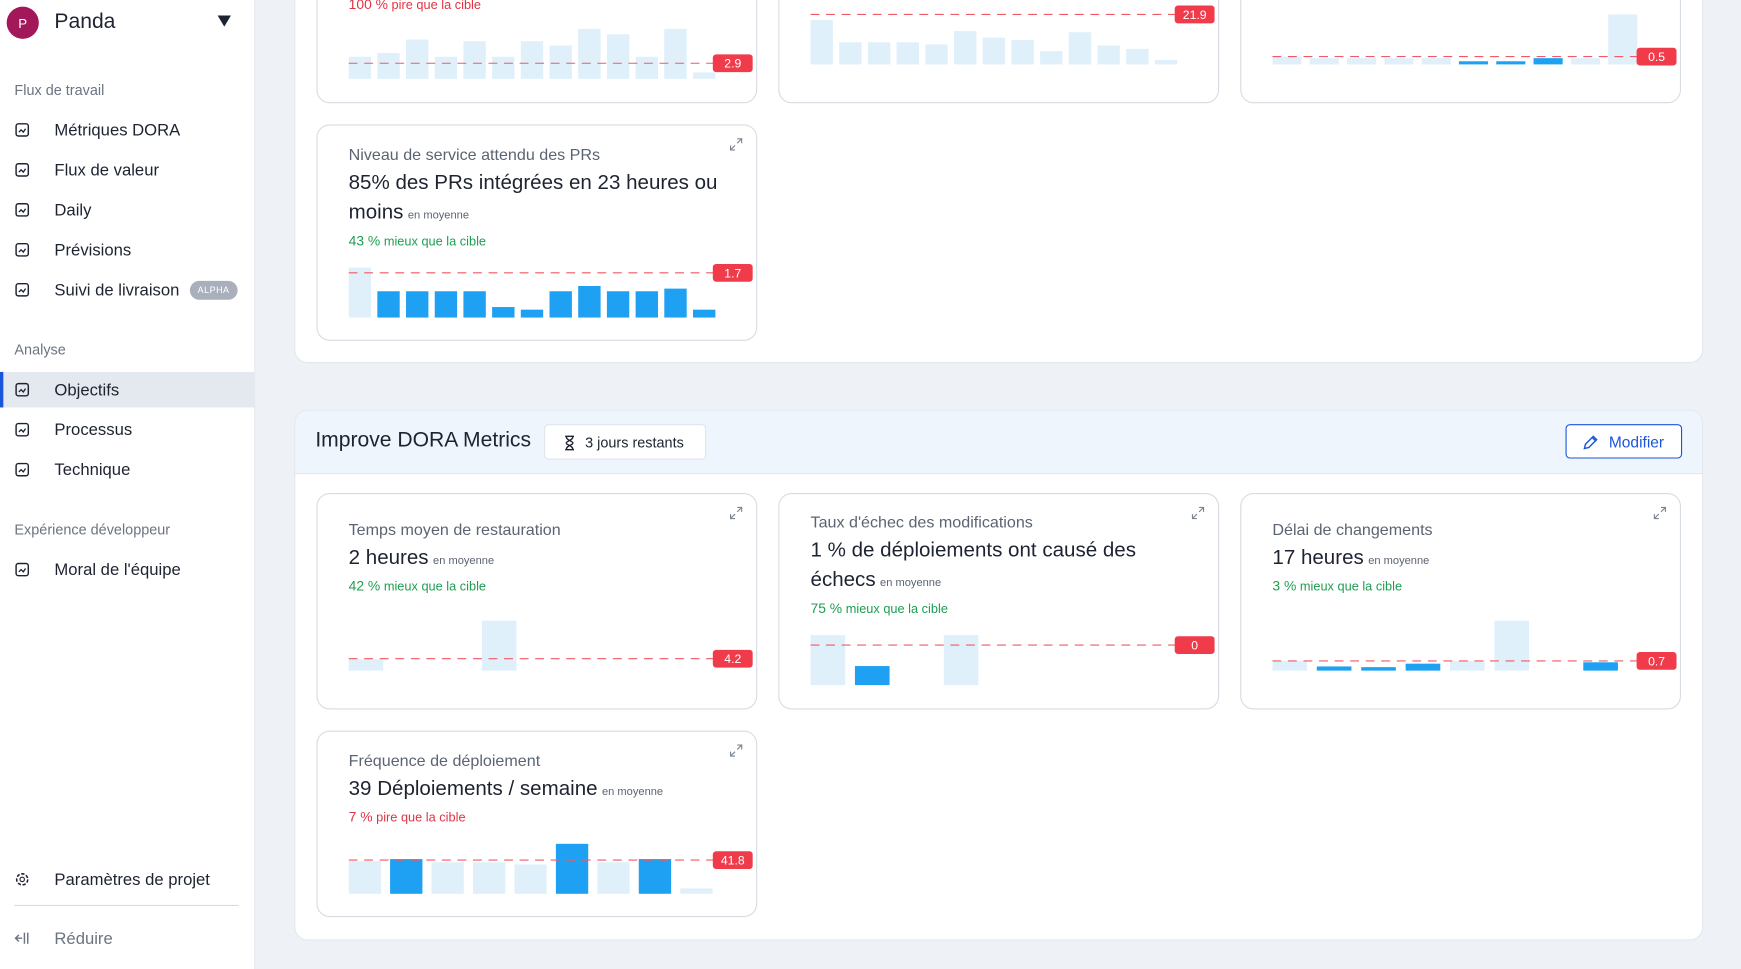 The image size is (1741, 969). I want to click on nav-item: Moral de l'équipe, so click(127, 570).